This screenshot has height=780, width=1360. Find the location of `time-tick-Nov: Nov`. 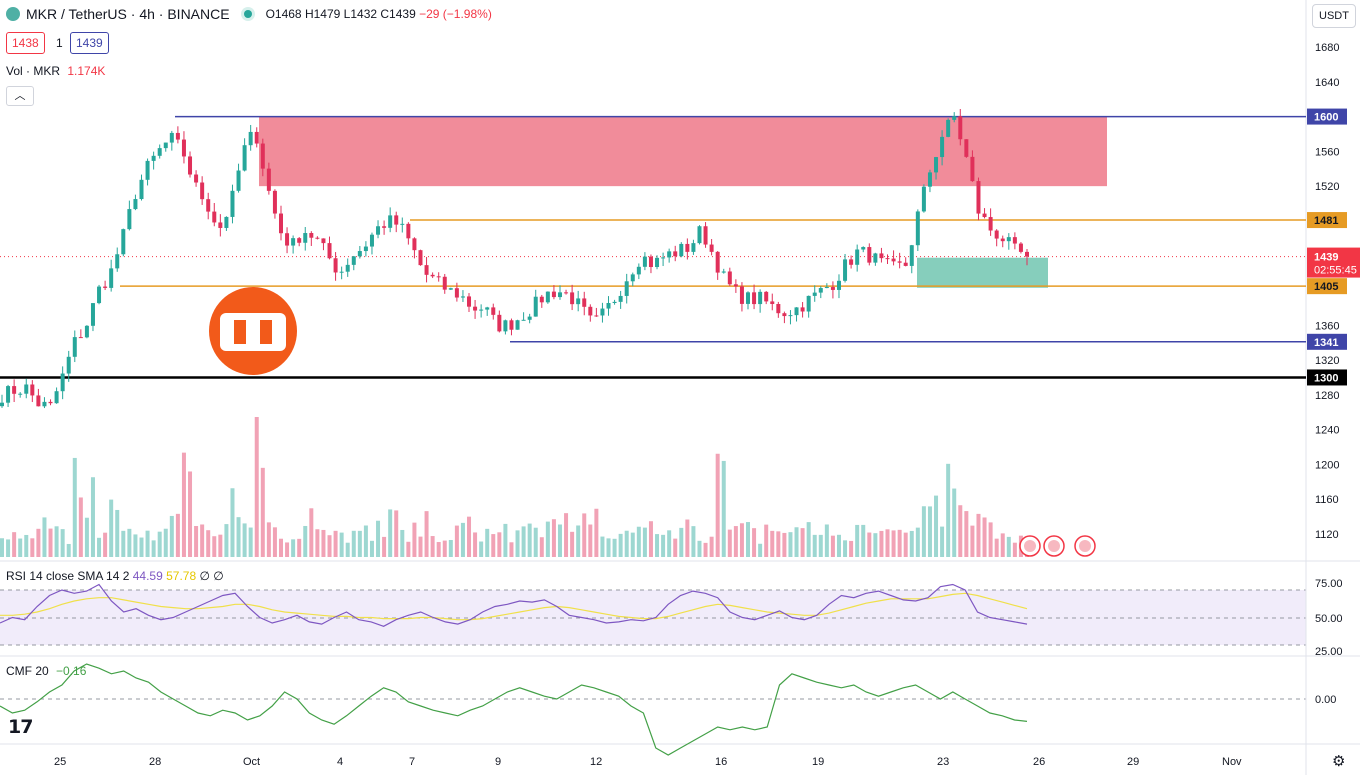

time-tick-Nov: Nov is located at coordinates (1232, 762).